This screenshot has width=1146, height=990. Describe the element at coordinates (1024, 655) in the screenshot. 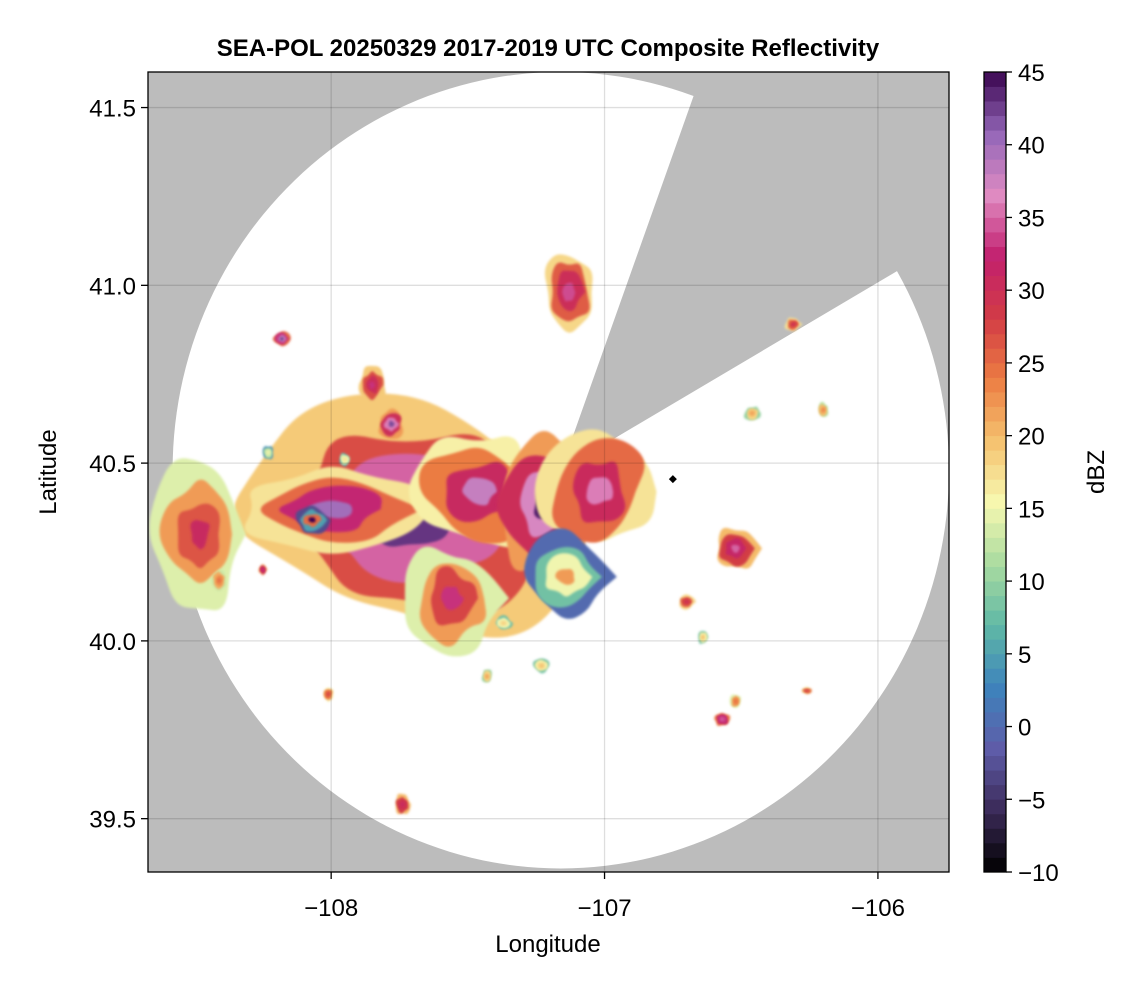

I see `colorbar-tick-label: 5` at that location.